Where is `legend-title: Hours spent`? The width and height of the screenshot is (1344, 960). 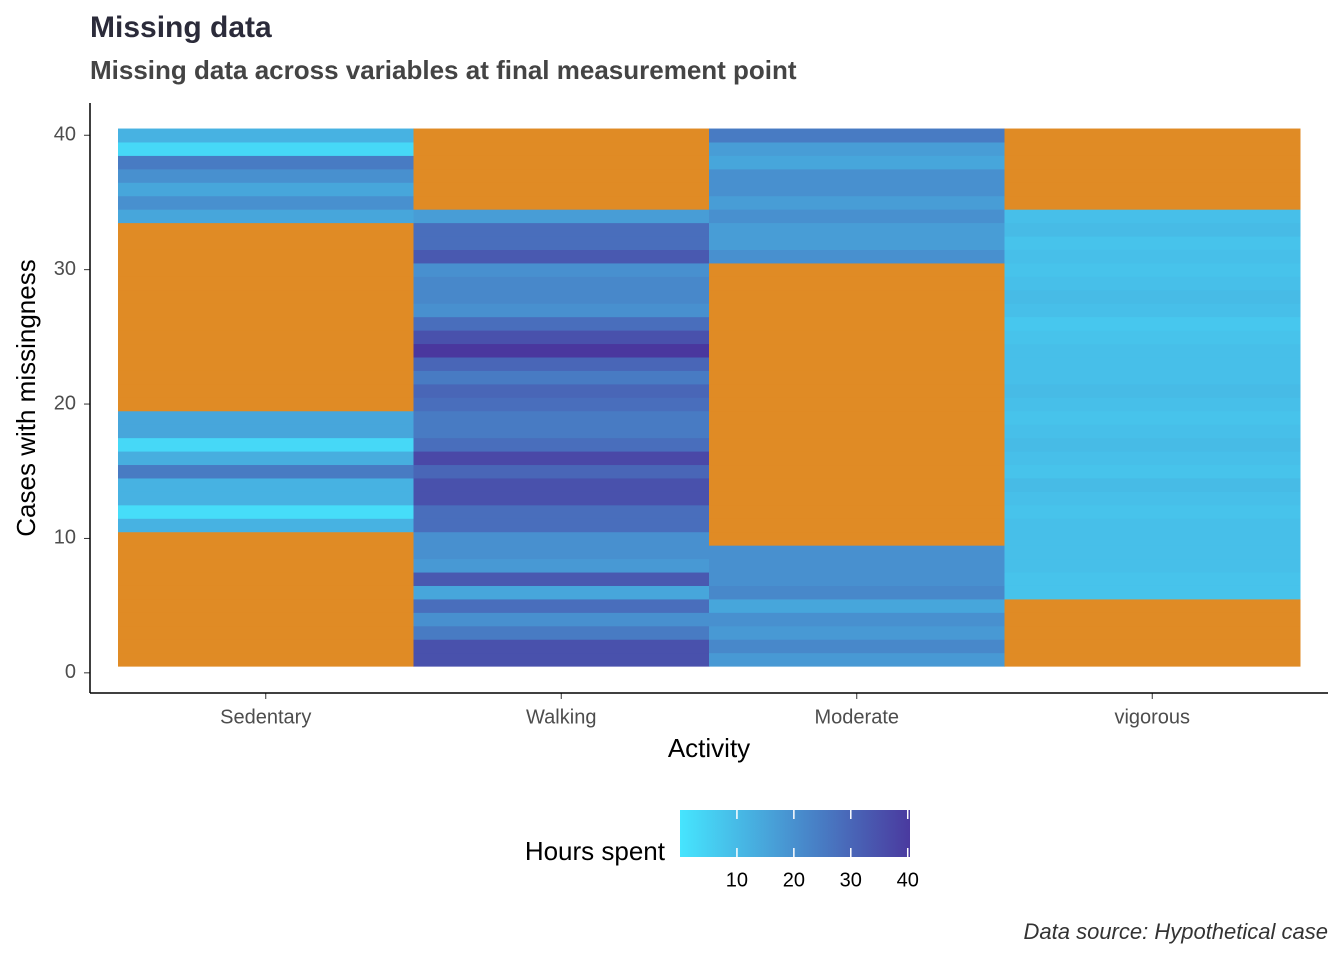
legend-title: Hours spent is located at coordinates (595, 851).